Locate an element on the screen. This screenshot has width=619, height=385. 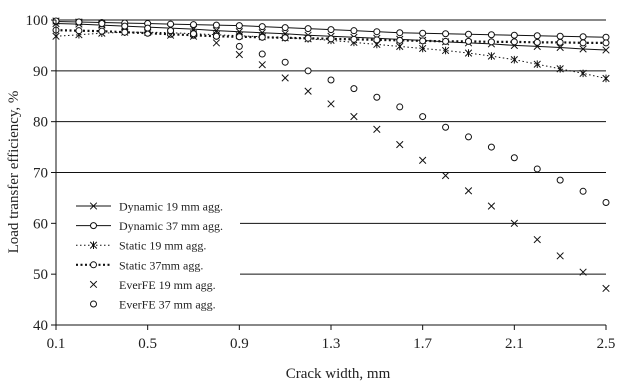
legend-item: Static 37mm agg. is located at coordinates (139, 265).